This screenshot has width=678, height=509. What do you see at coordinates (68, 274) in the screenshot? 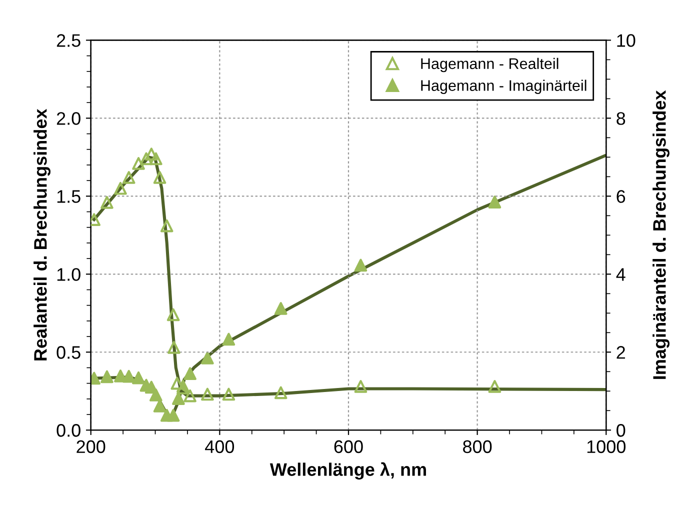
I see `y-tick-label: 1.0` at bounding box center [68, 274].